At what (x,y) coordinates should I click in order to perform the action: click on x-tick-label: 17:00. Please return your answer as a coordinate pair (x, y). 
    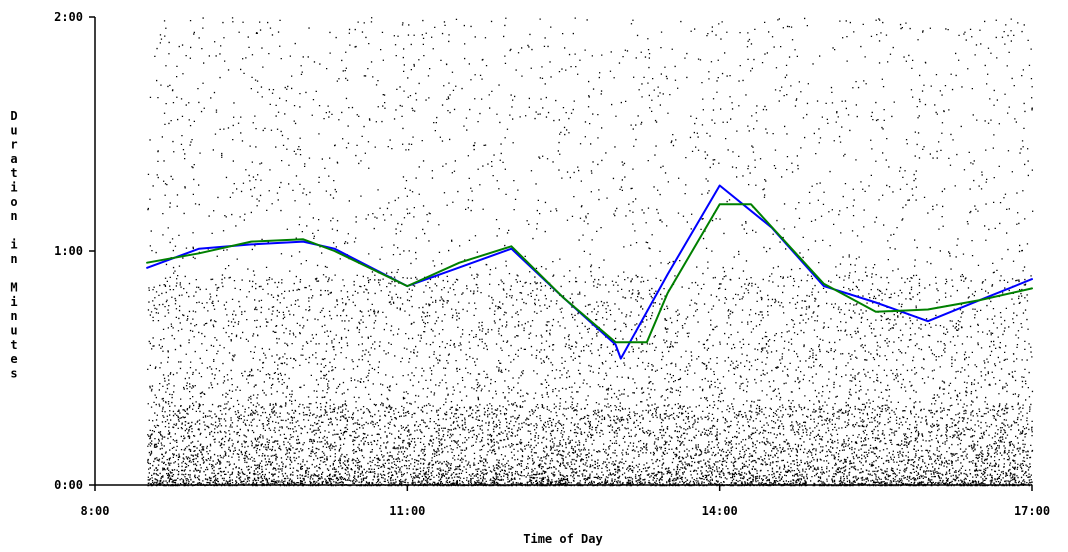
    Looking at the image, I should click on (1032, 511).